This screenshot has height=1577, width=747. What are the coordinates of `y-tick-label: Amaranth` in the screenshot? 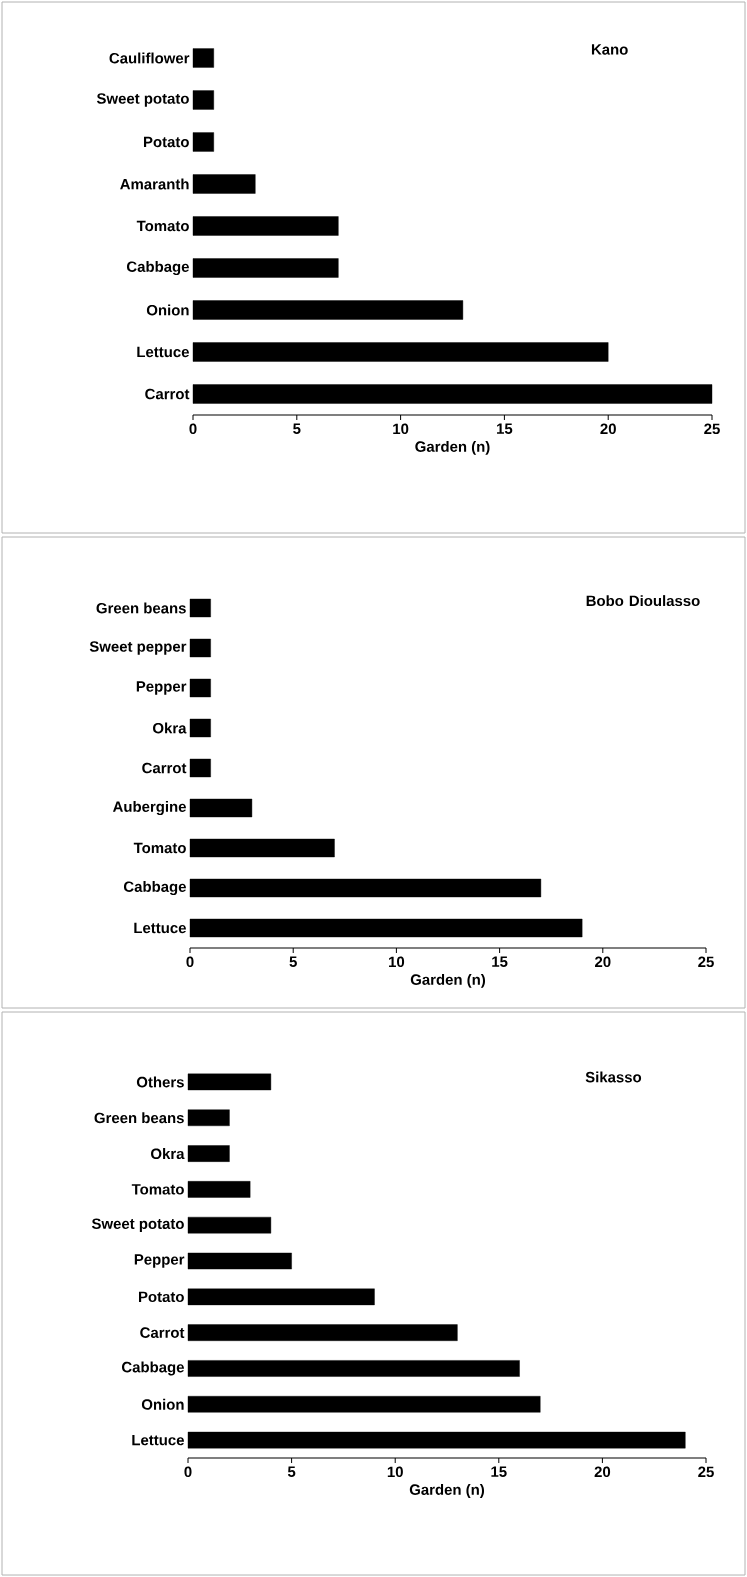 It's located at (154, 184).